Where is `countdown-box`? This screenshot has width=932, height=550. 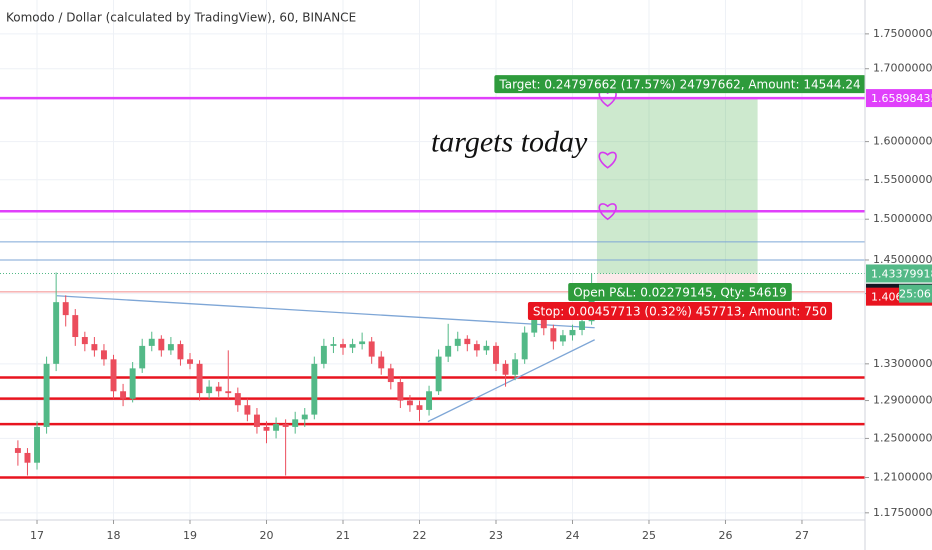 countdown-box is located at coordinates (915, 293).